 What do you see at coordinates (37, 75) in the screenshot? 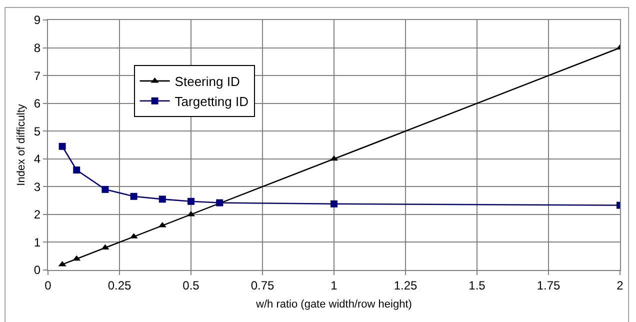
I see `y-tick-label: 7` at bounding box center [37, 75].